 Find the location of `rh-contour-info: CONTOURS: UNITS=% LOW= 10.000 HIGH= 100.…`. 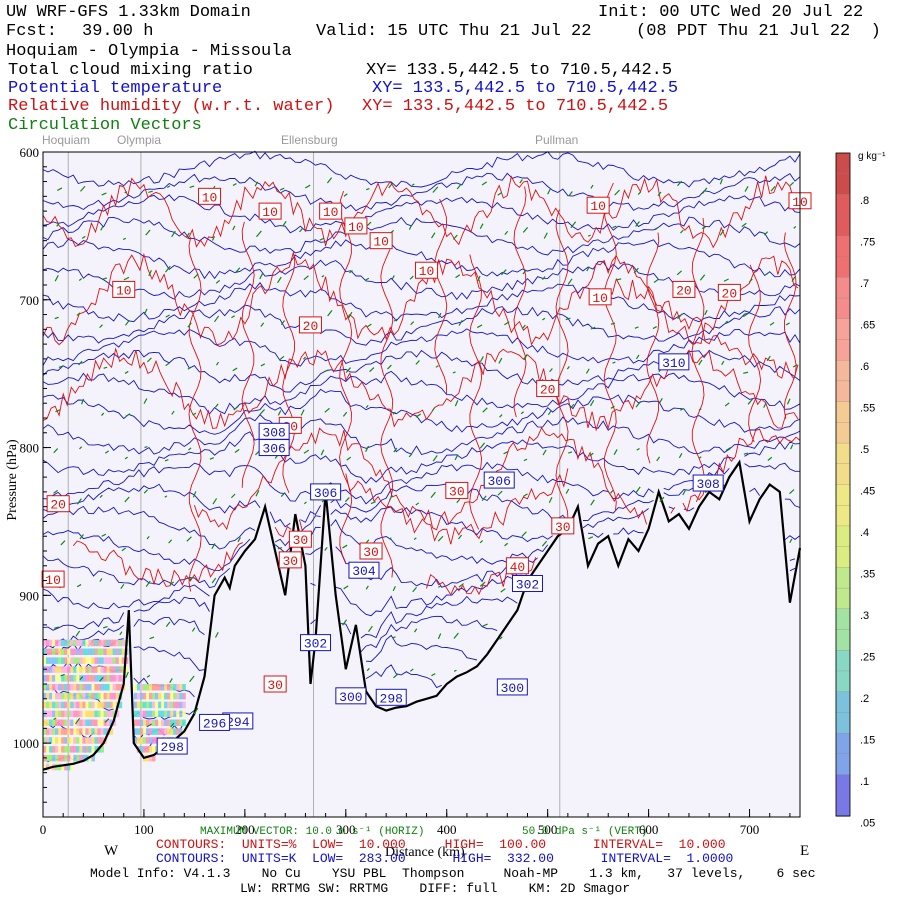

rh-contour-info: CONTOURS: UNITS=% LOW= 10.000 HIGH= 100.… is located at coordinates (441, 844).